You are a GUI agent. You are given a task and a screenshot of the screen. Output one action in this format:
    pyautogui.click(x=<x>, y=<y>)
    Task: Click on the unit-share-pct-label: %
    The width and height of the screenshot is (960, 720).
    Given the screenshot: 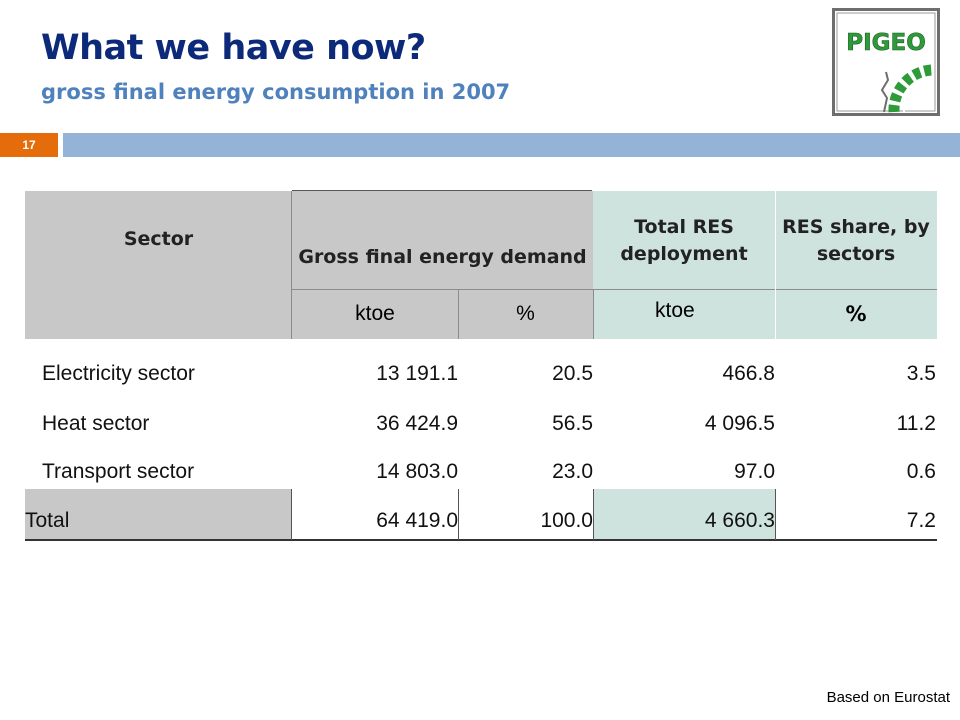 What is the action you would take?
    pyautogui.click(x=856, y=314)
    